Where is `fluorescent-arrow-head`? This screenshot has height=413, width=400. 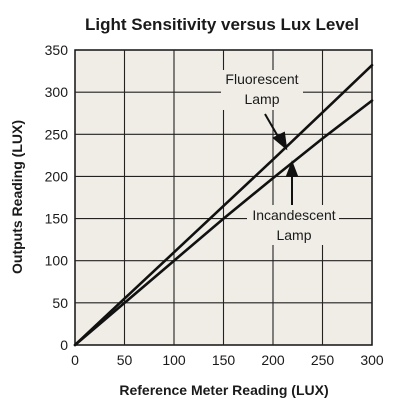 fluorescent-arrow-head is located at coordinates (280, 141).